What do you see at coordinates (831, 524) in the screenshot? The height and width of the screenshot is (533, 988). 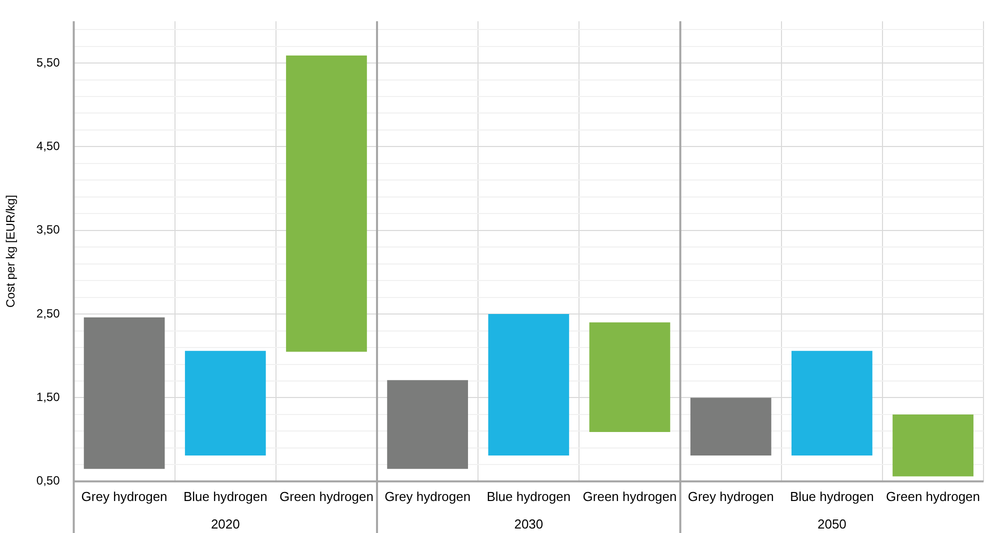 I see `text: 2050` at bounding box center [831, 524].